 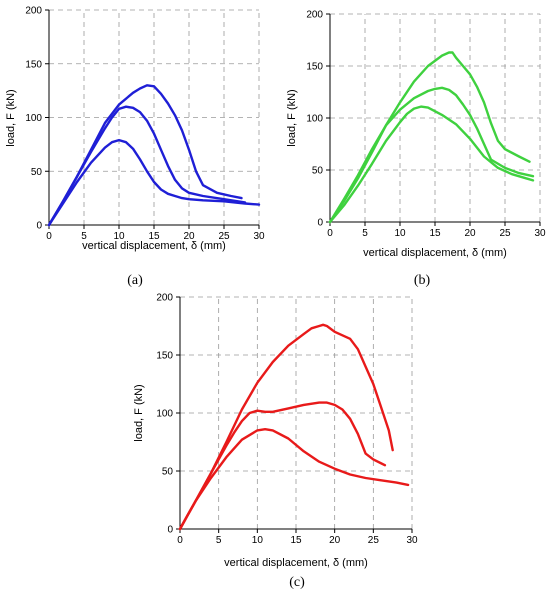 I want to click on panel-label: (b), so click(x=422, y=280).